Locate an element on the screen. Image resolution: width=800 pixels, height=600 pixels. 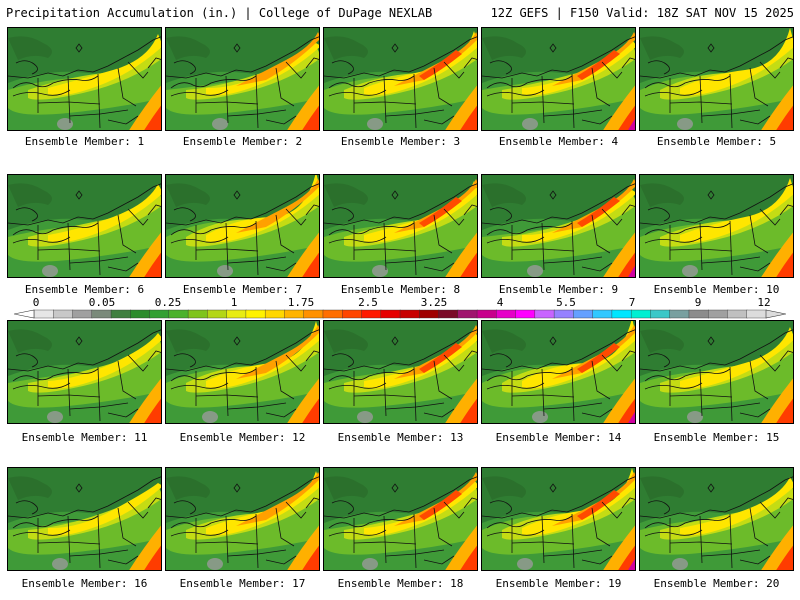
legend-min-arrow is located at coordinates (24, 314).